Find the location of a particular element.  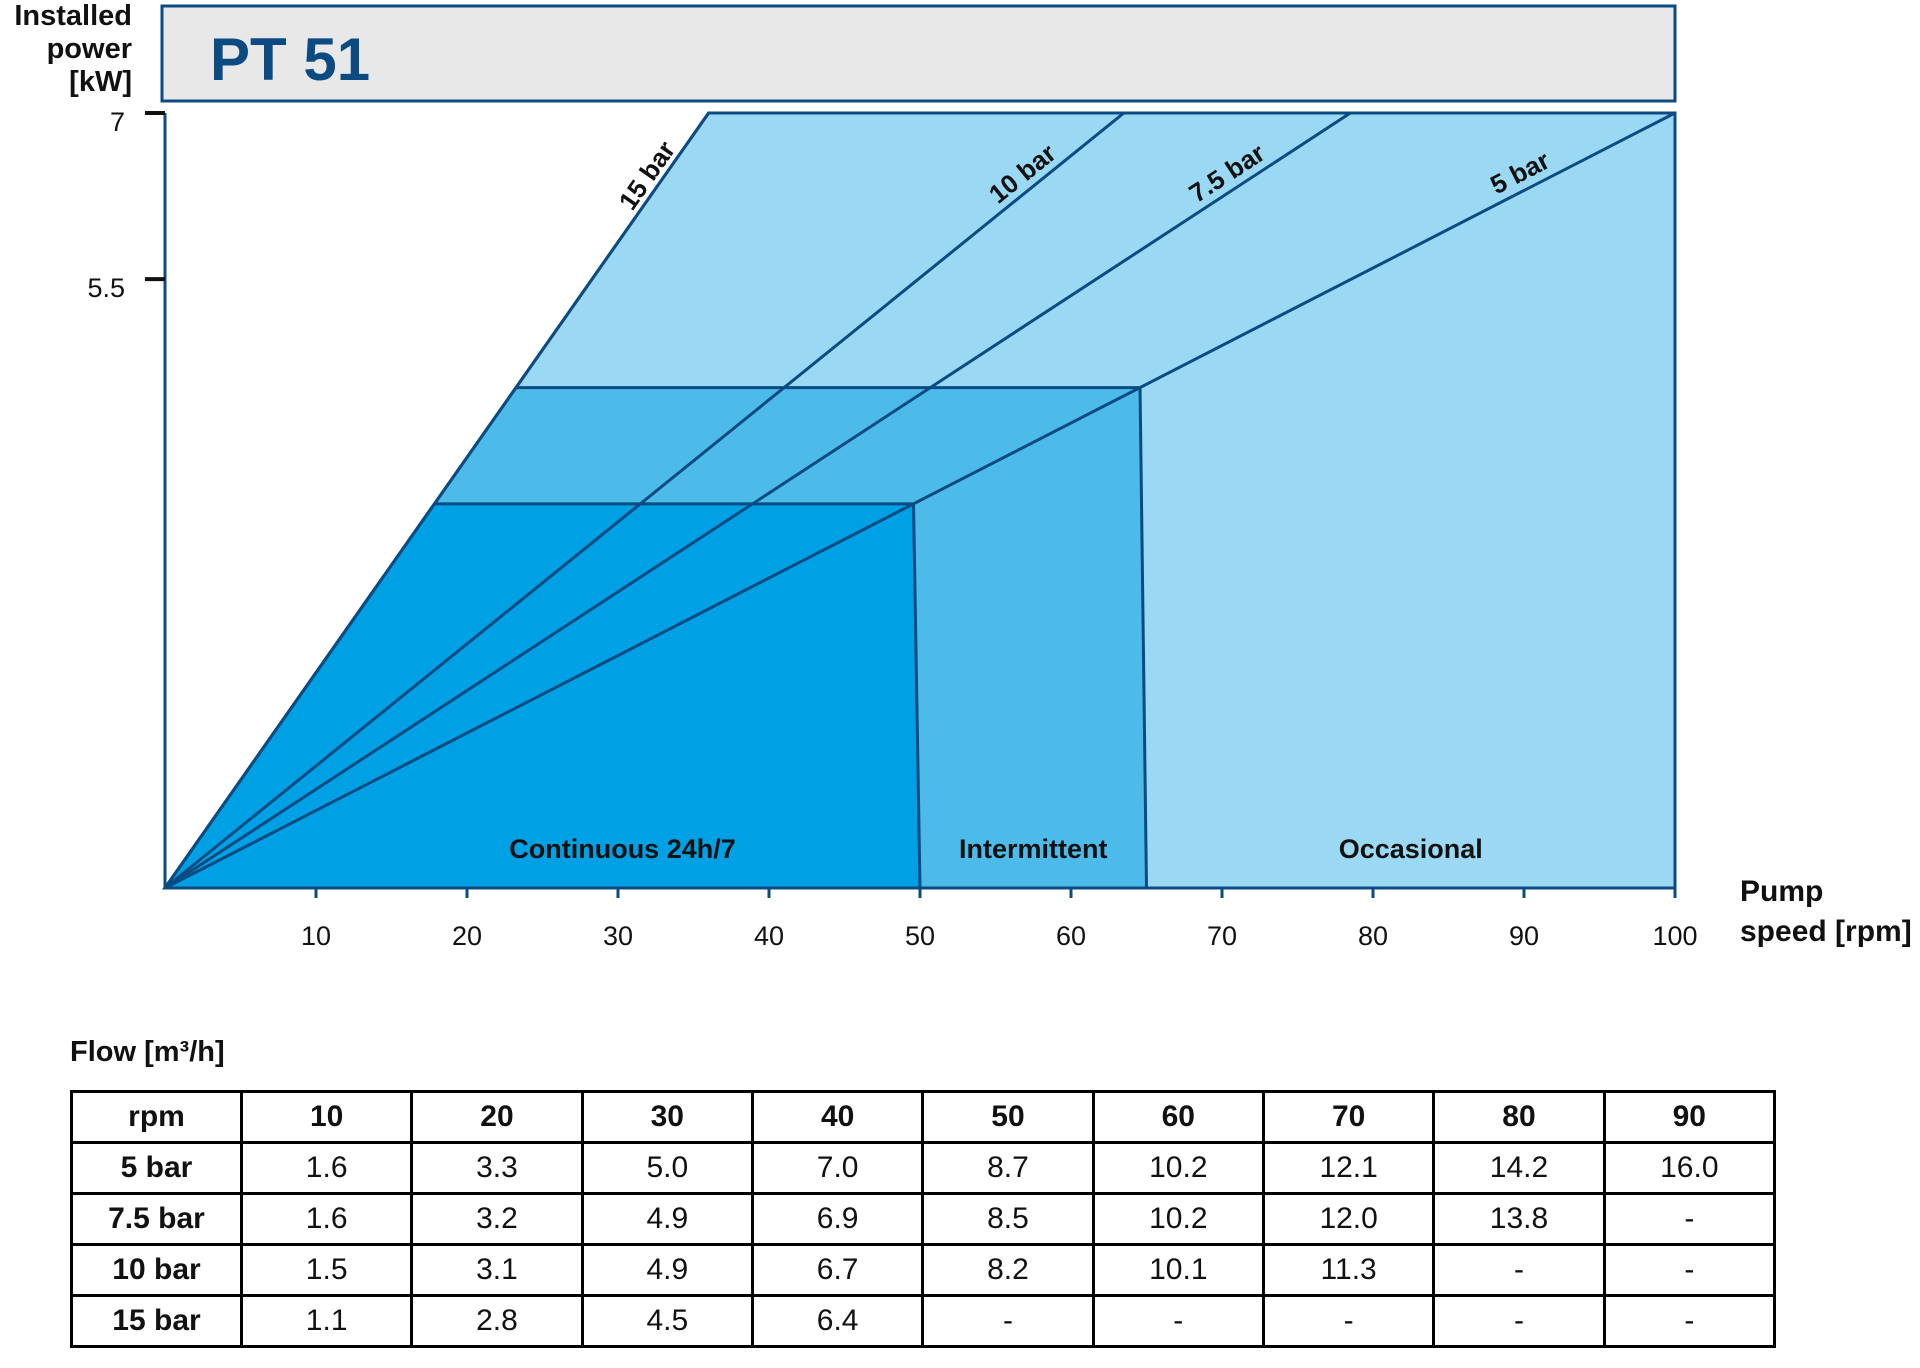

region-label: Occasional is located at coordinates (1411, 849).